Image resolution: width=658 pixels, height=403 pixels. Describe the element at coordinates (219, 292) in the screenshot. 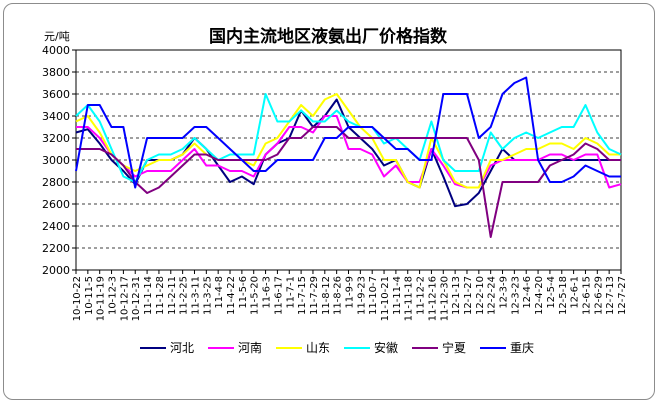

I see `x-tick-label-12: 11-4-8` at that location.